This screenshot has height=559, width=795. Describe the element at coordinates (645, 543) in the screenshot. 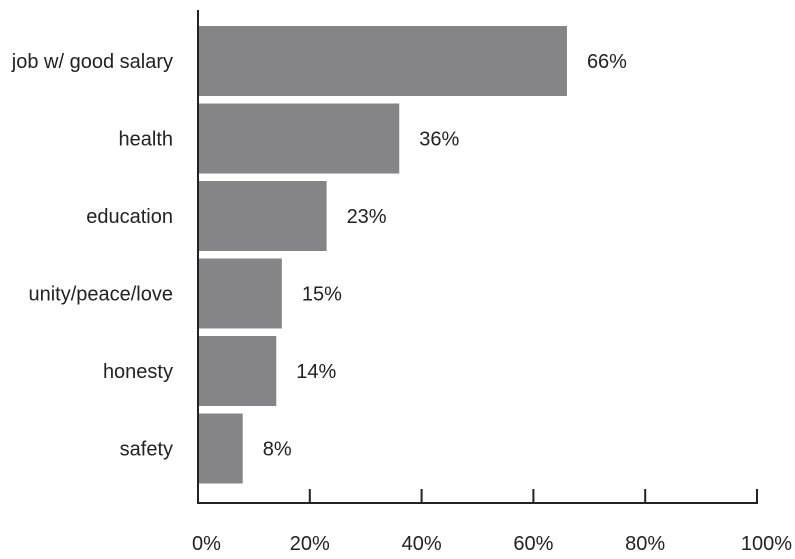

I see `x-tick-label: 80%` at that location.